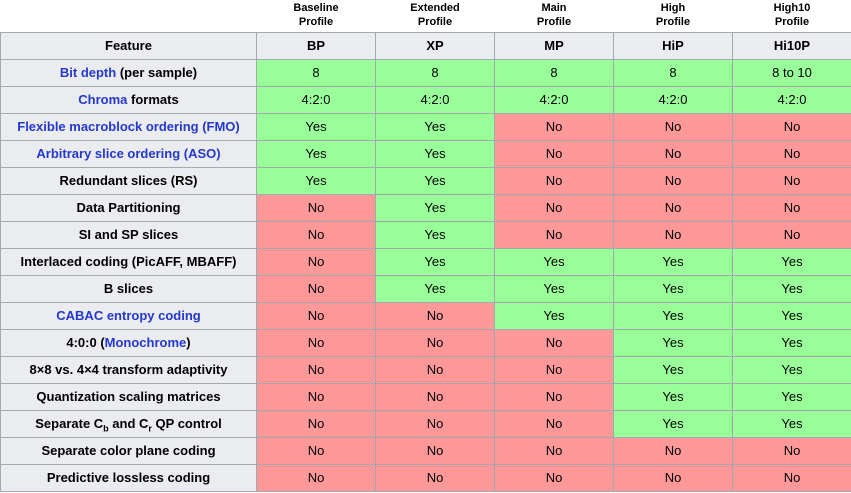  Describe the element at coordinates (128, 450) in the screenshot. I see `feature-label: Separate color plane coding` at that location.